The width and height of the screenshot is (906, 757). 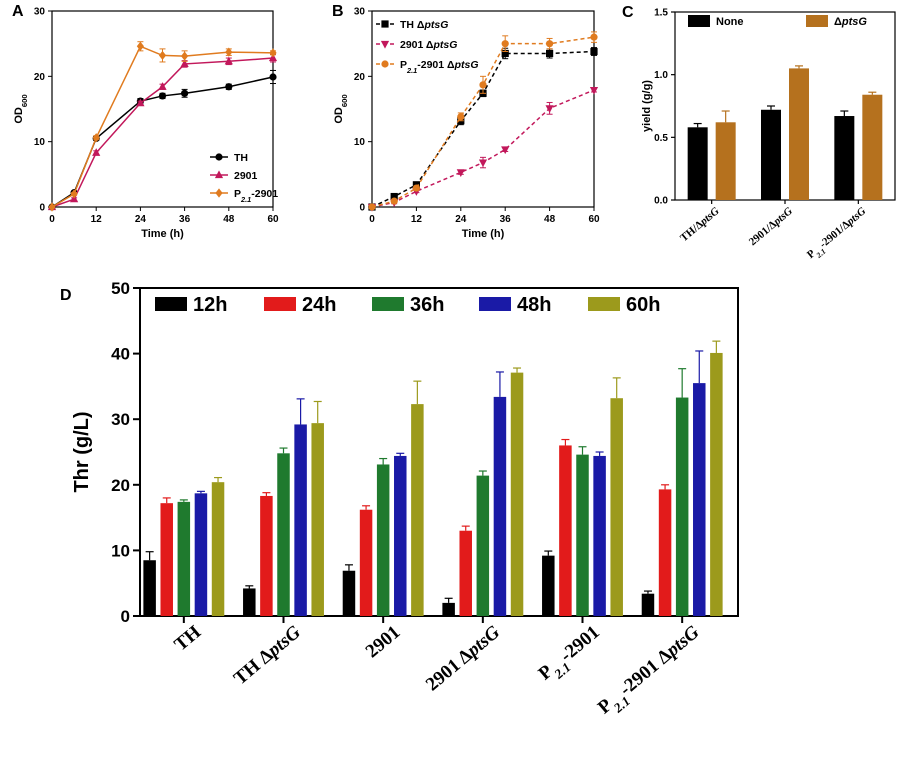 I want to click on legend-label: P2.1-2901 ΔptsG, so click(x=439, y=67).